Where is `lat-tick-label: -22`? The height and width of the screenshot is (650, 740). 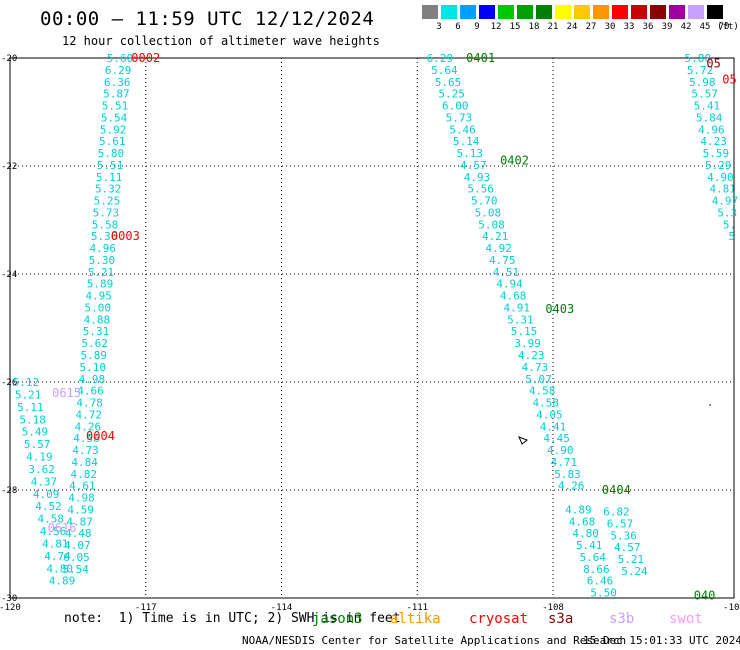 lat-tick-label: -22 is located at coordinates (9, 167).